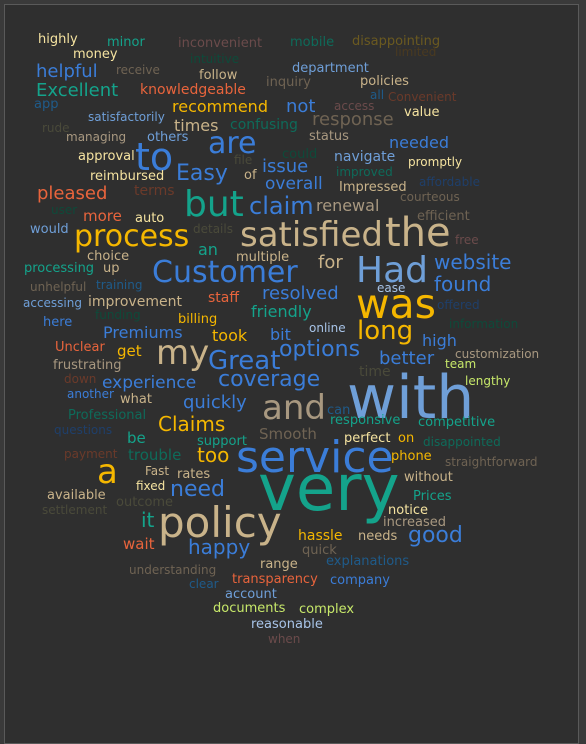 This screenshot has height=744, width=586. I want to click on word-perfect: perfect, so click(367, 438).